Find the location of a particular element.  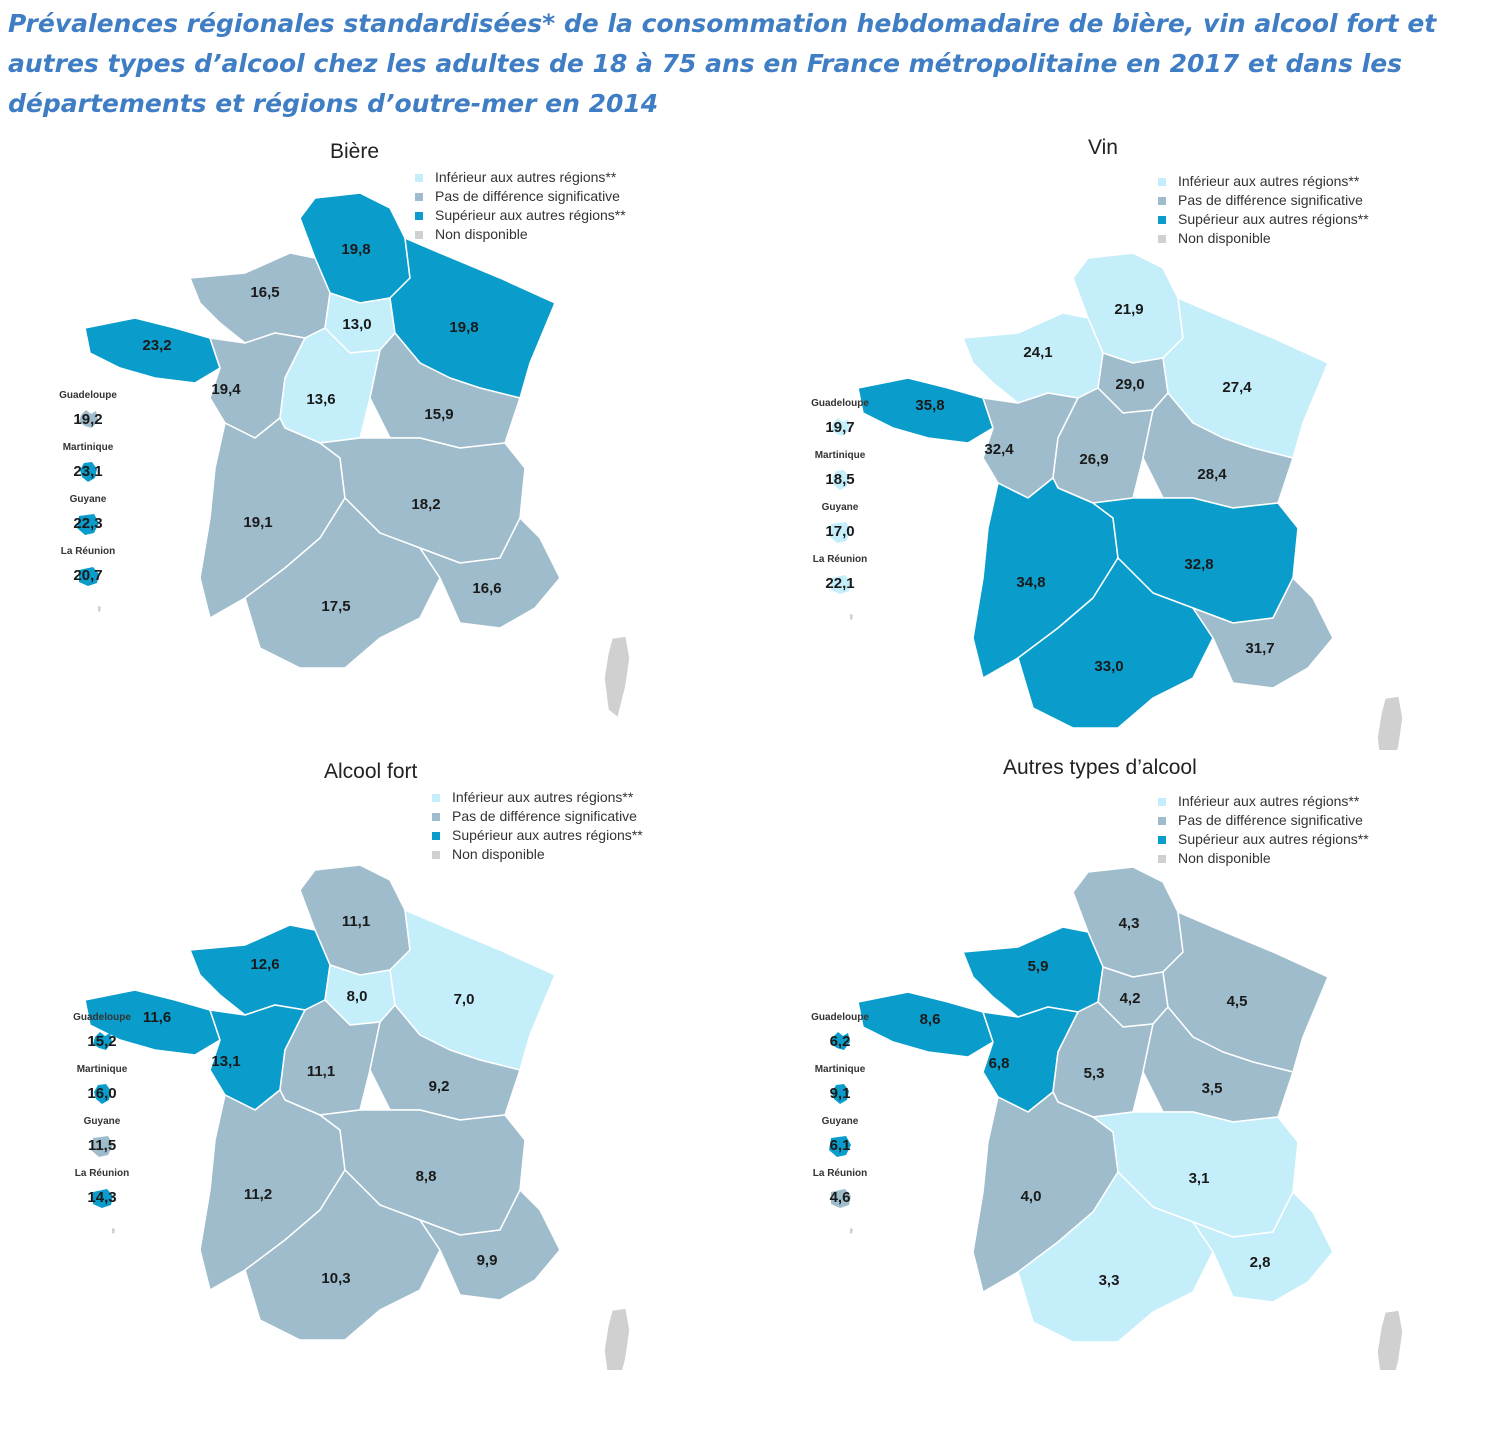

dom-value-la-reunion: 22,1 is located at coordinates (839, 583).